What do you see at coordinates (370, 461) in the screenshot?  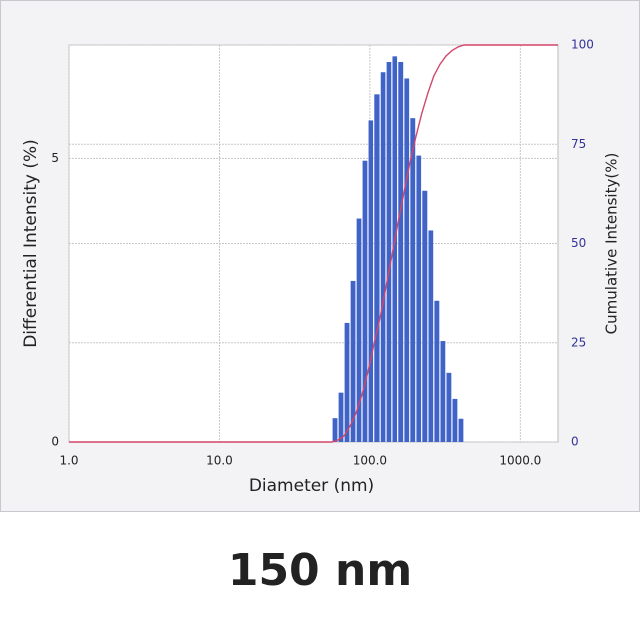 I see `x-tick-label: 100.0` at bounding box center [370, 461].